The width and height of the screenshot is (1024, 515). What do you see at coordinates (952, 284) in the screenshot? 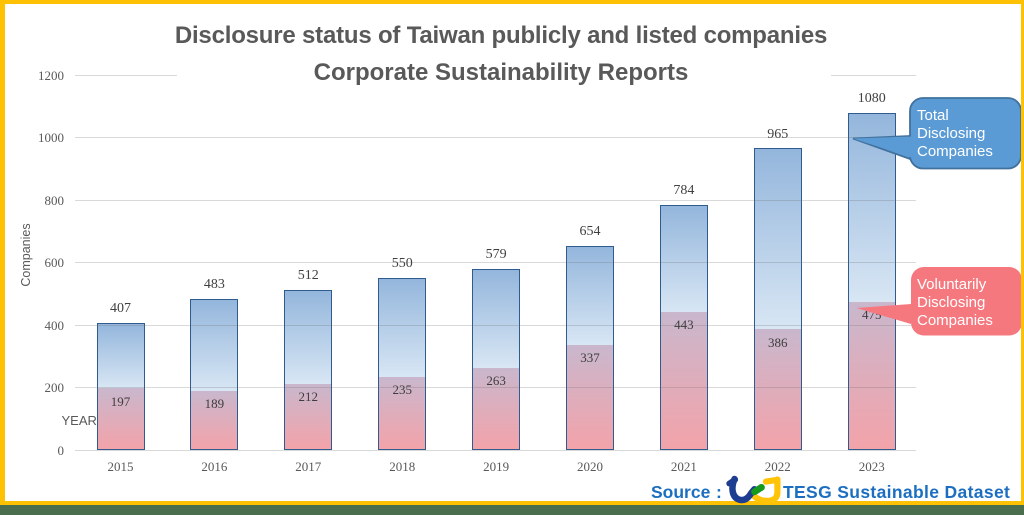
I see `svg-text: Voluntarily` at bounding box center [952, 284].